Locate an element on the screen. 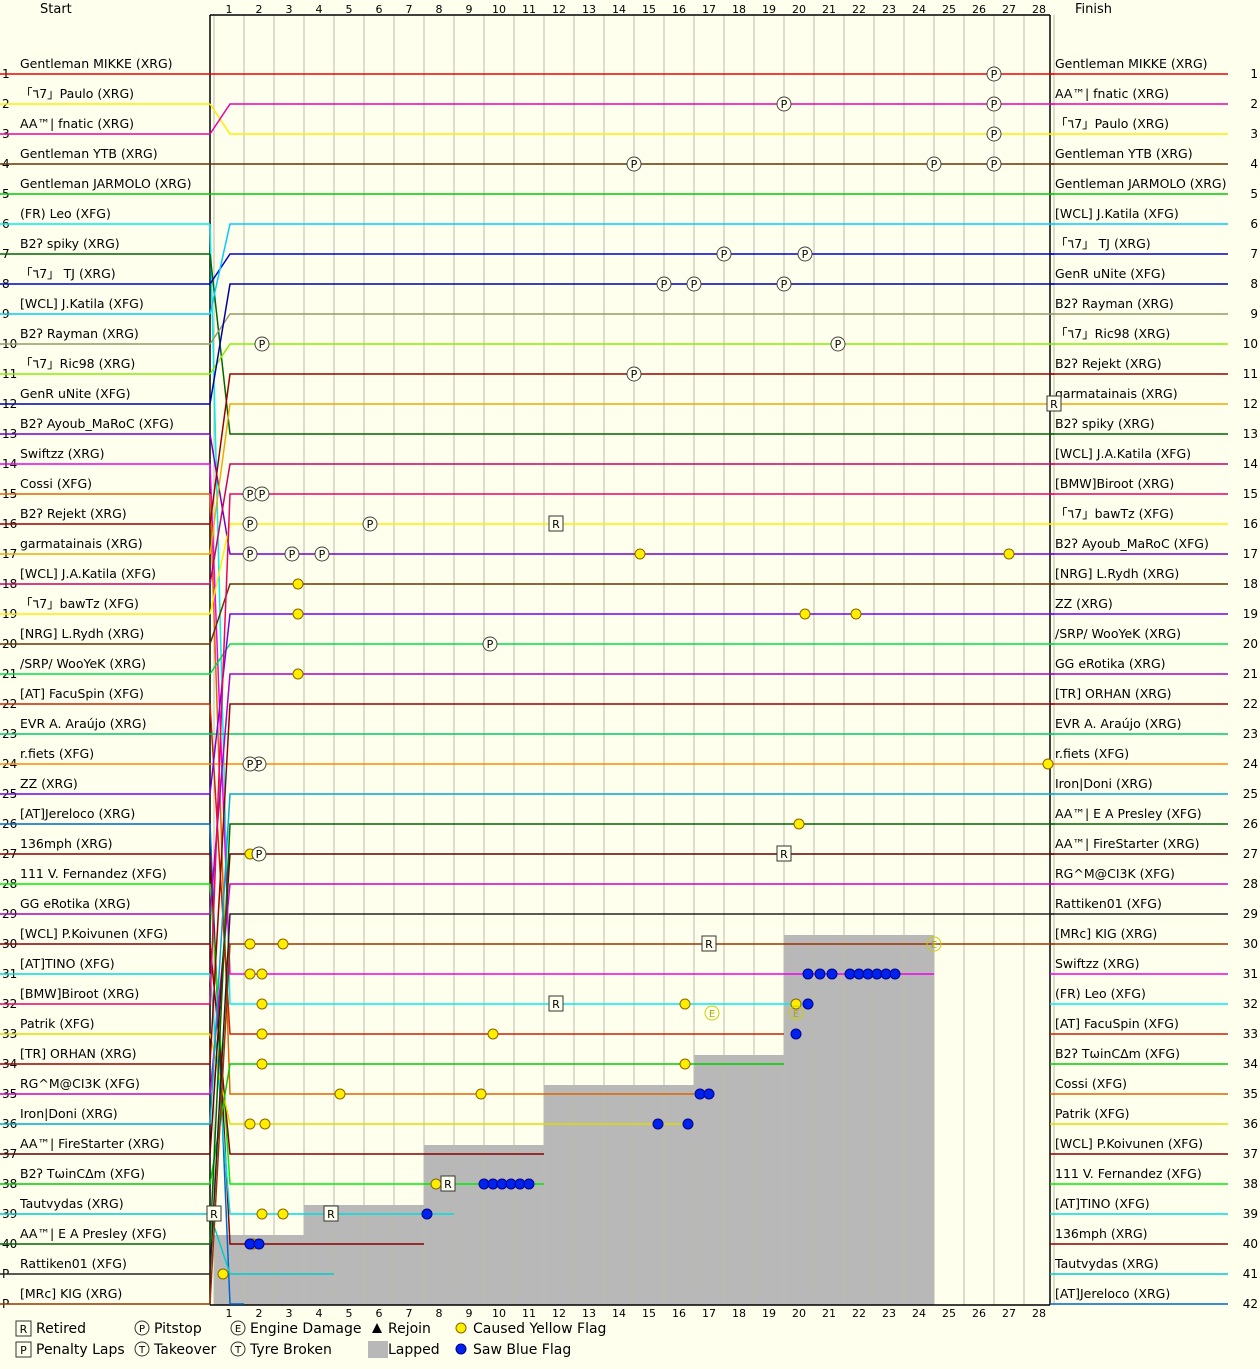 Image resolution: width=1260 pixels, height=1369 pixels. start-driver-name: Cossi (XFG) is located at coordinates (56, 483).